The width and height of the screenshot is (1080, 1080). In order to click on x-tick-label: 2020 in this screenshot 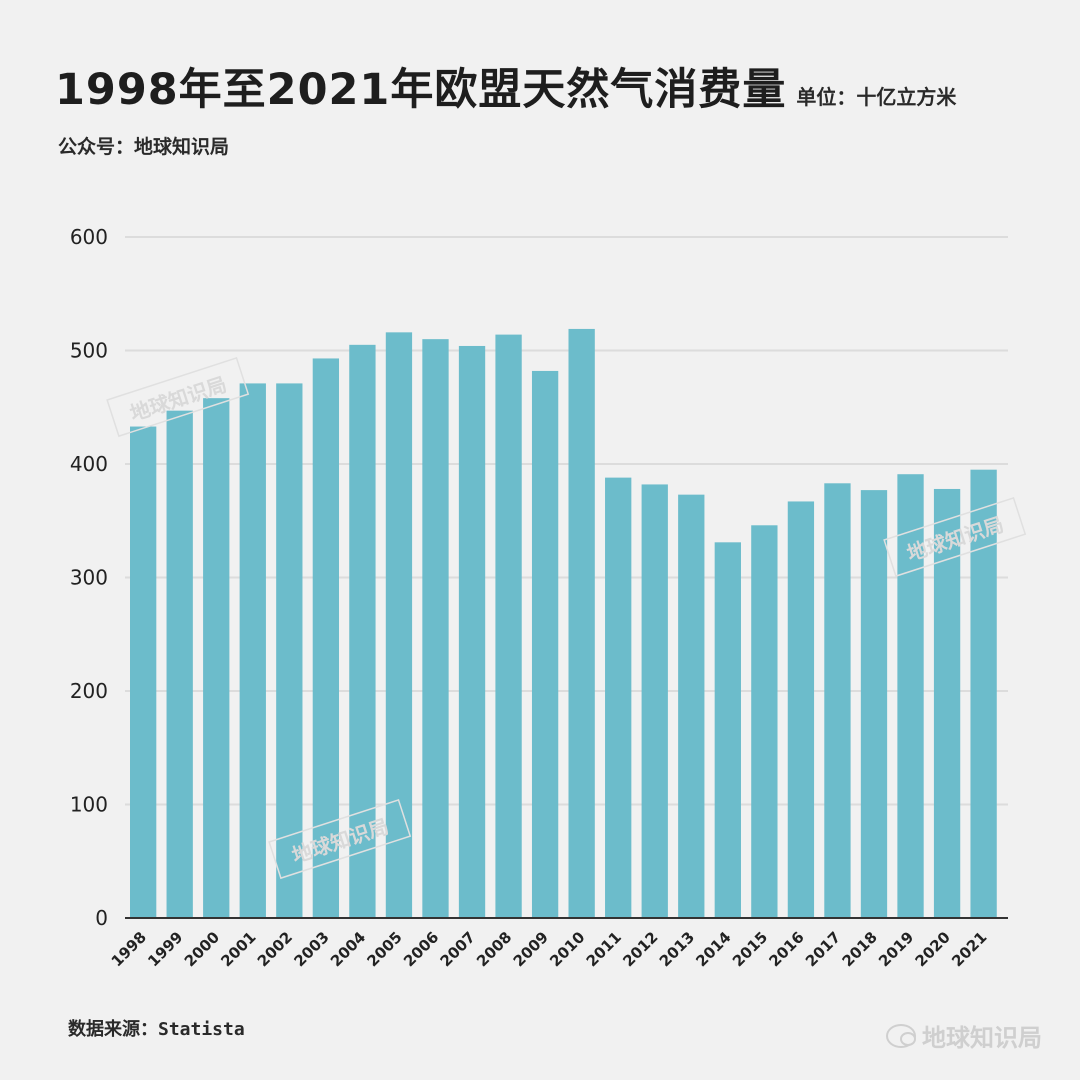, I will do `click(933, 949)`.